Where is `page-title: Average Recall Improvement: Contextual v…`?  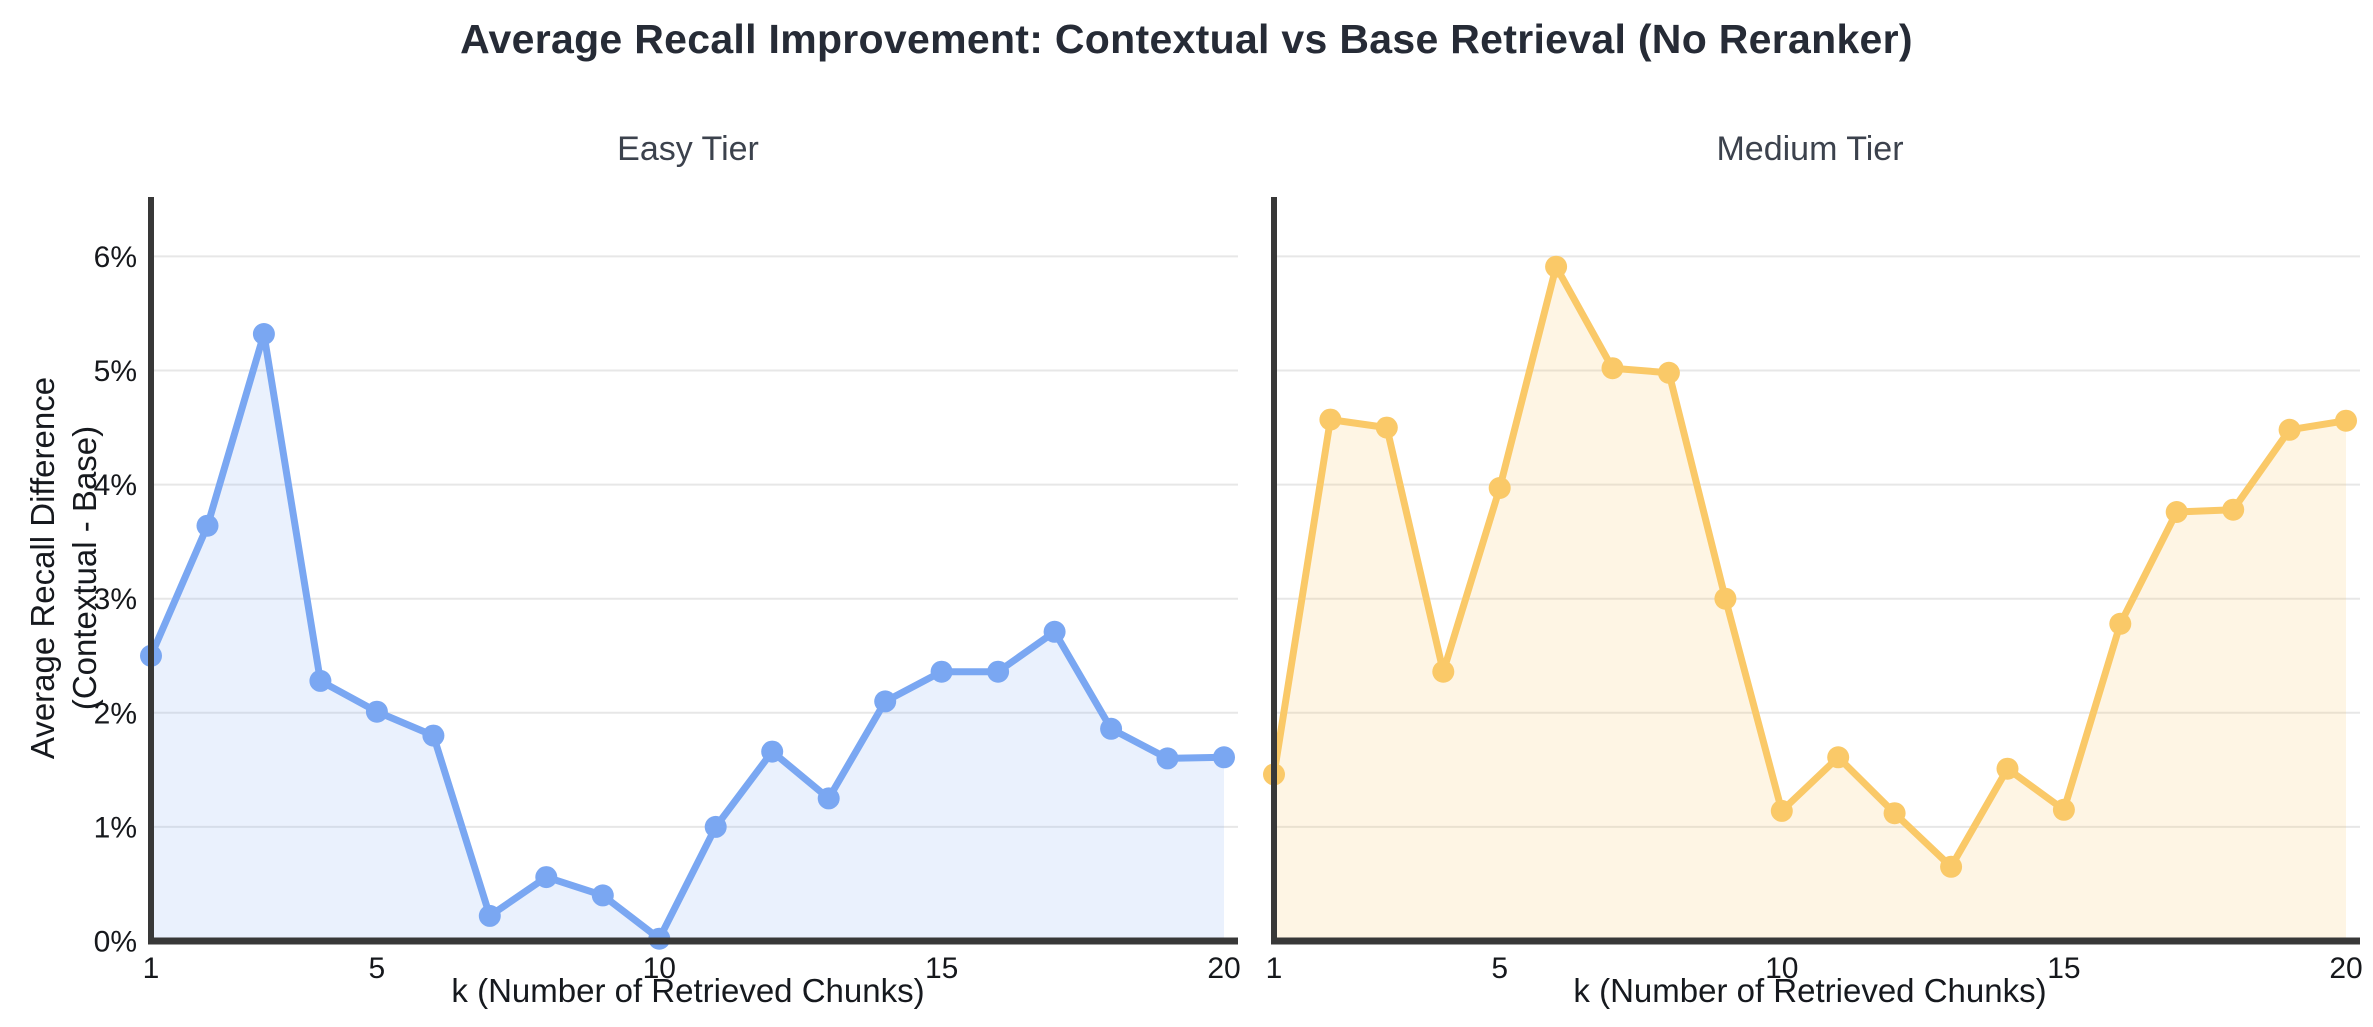 page-title: Average Recall Improvement: Contextual v… is located at coordinates (1186, 39).